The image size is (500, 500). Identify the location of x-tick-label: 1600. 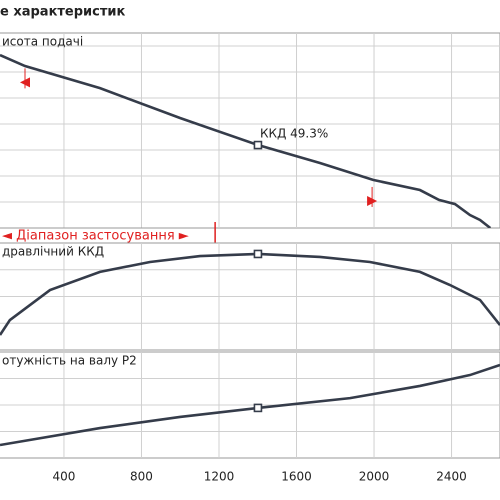
(296, 477).